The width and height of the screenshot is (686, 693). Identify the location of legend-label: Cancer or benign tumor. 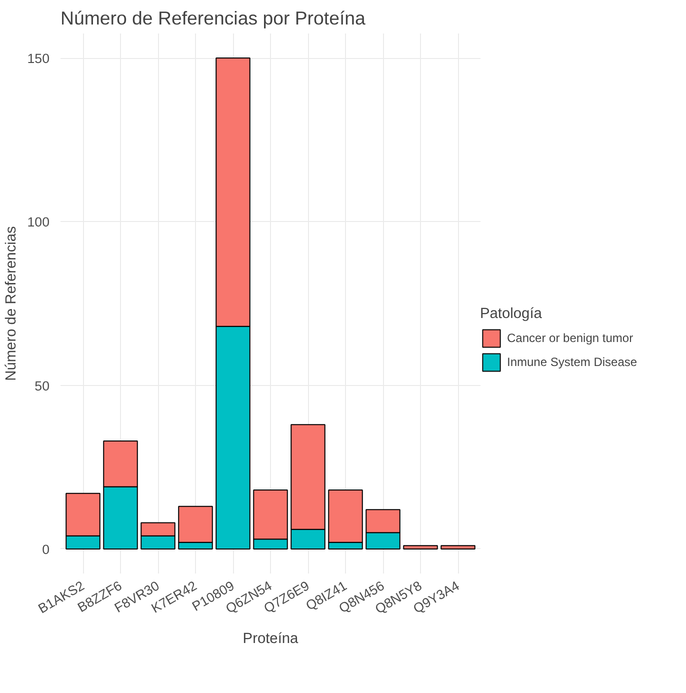
(570, 338).